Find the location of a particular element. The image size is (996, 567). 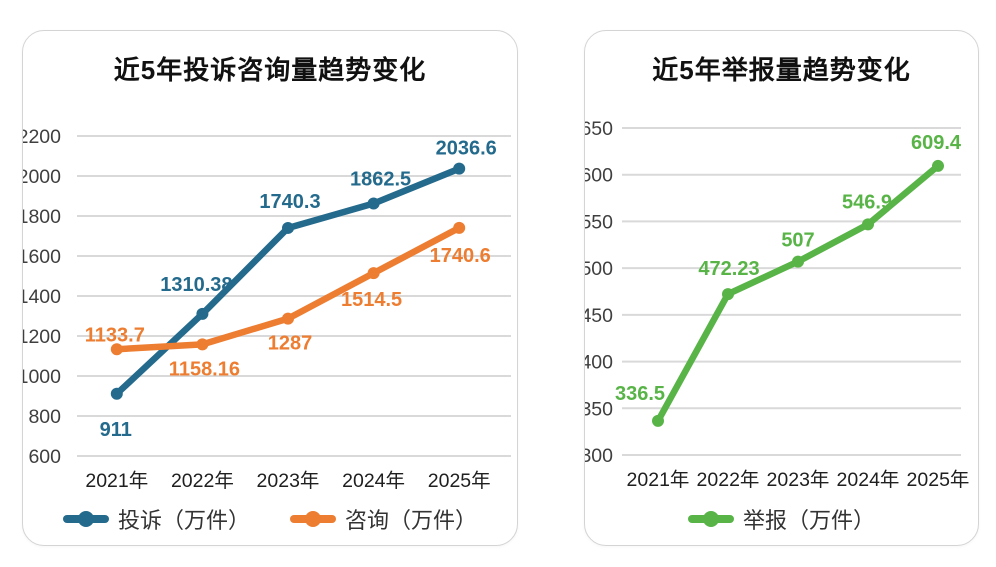

data-point-label: 1740.3 is located at coordinates (289, 202).